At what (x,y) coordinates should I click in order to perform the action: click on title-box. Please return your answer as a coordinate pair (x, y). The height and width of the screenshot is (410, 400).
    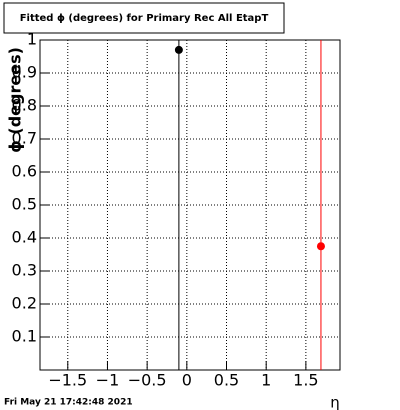
    Looking at the image, I should click on (144, 18).